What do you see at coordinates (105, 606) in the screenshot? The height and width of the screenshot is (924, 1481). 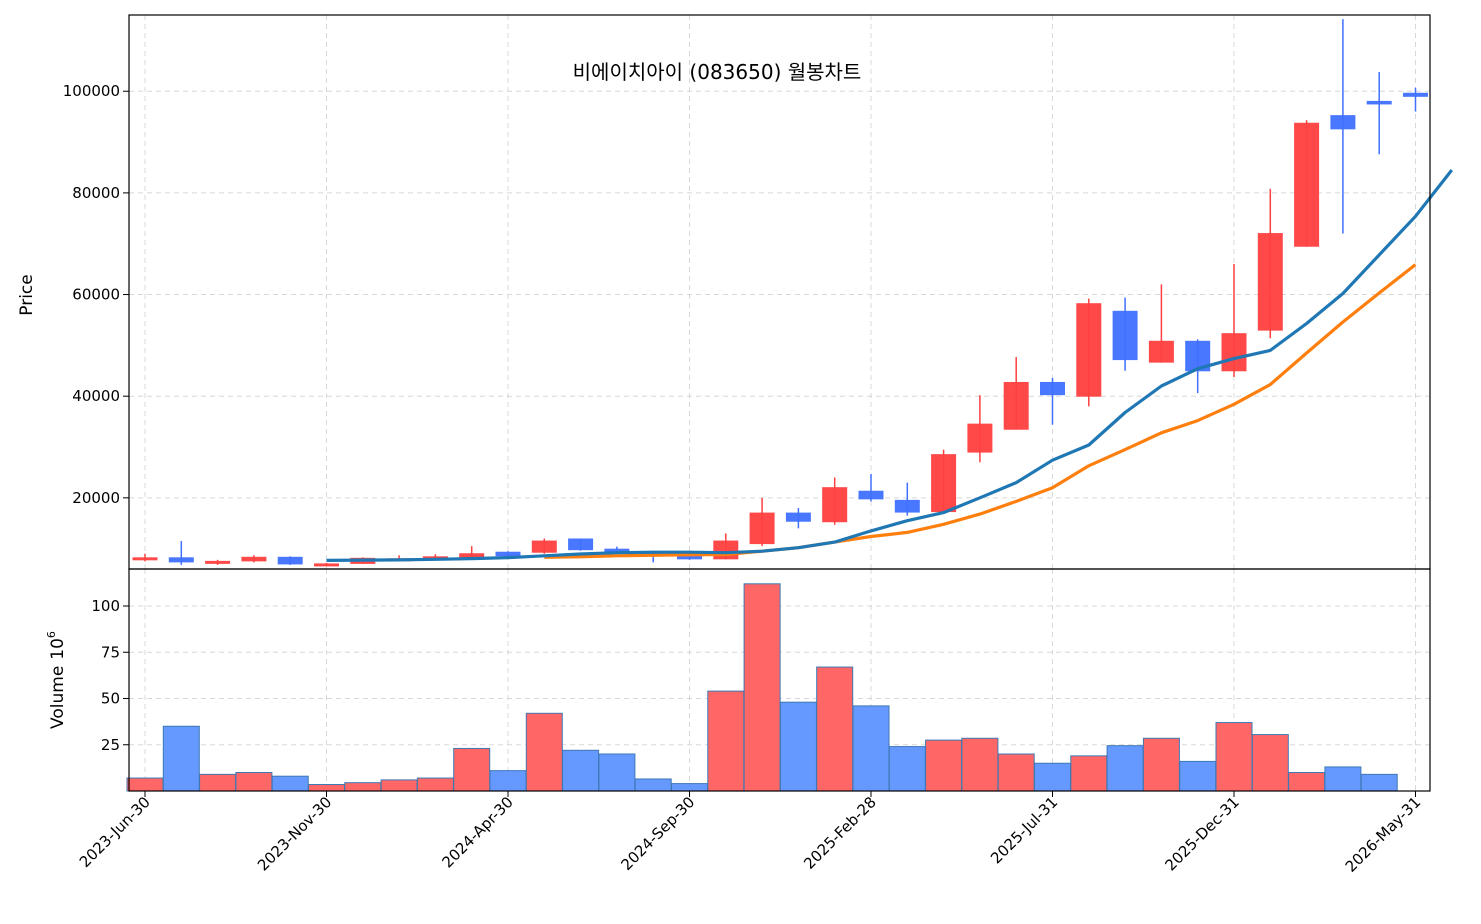 I see `volume-tick-label: 100` at bounding box center [105, 606].